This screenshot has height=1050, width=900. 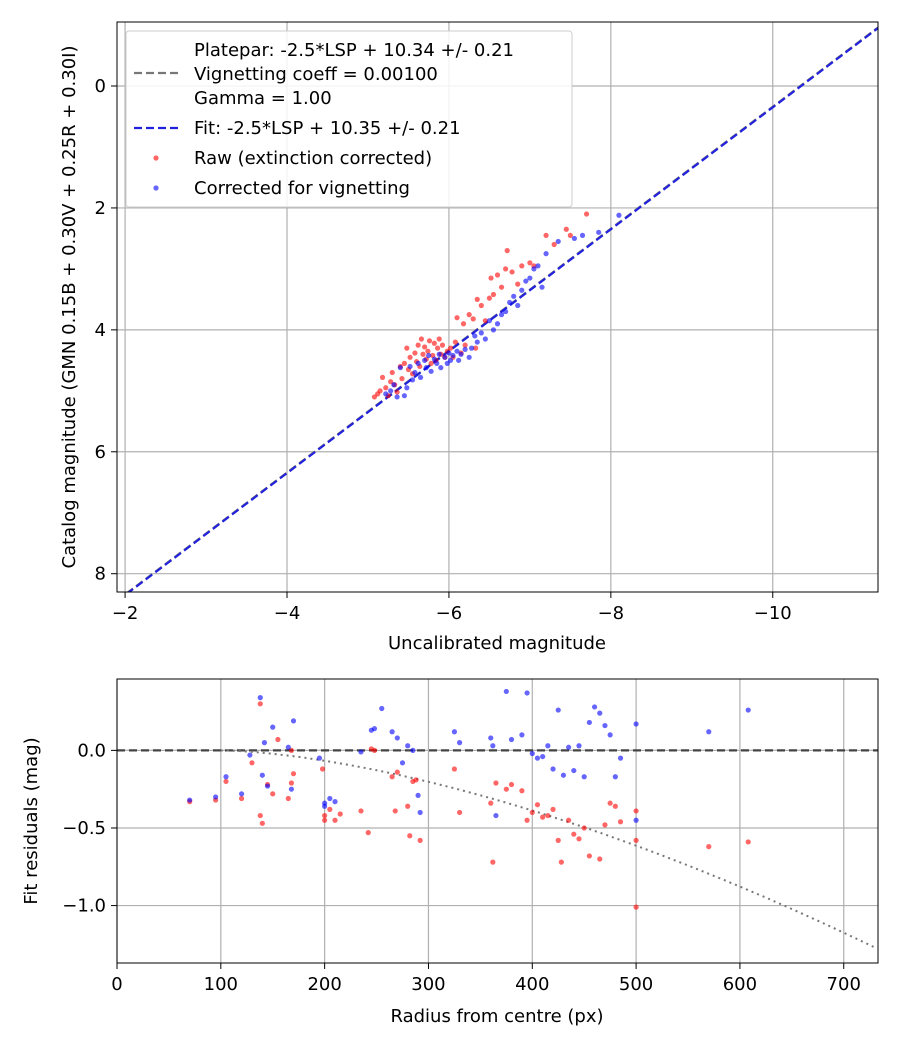 What do you see at coordinates (125, 613) in the screenshot?
I see `top-x-tick-label: −2` at bounding box center [125, 613].